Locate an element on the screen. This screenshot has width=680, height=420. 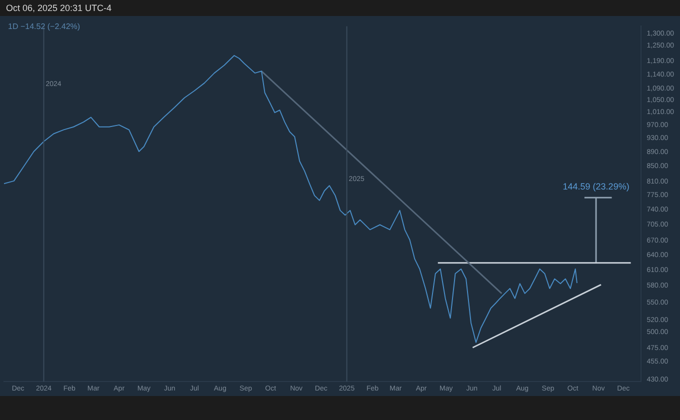
annotation: 144.59 (23.29%) is located at coordinates (596, 187).